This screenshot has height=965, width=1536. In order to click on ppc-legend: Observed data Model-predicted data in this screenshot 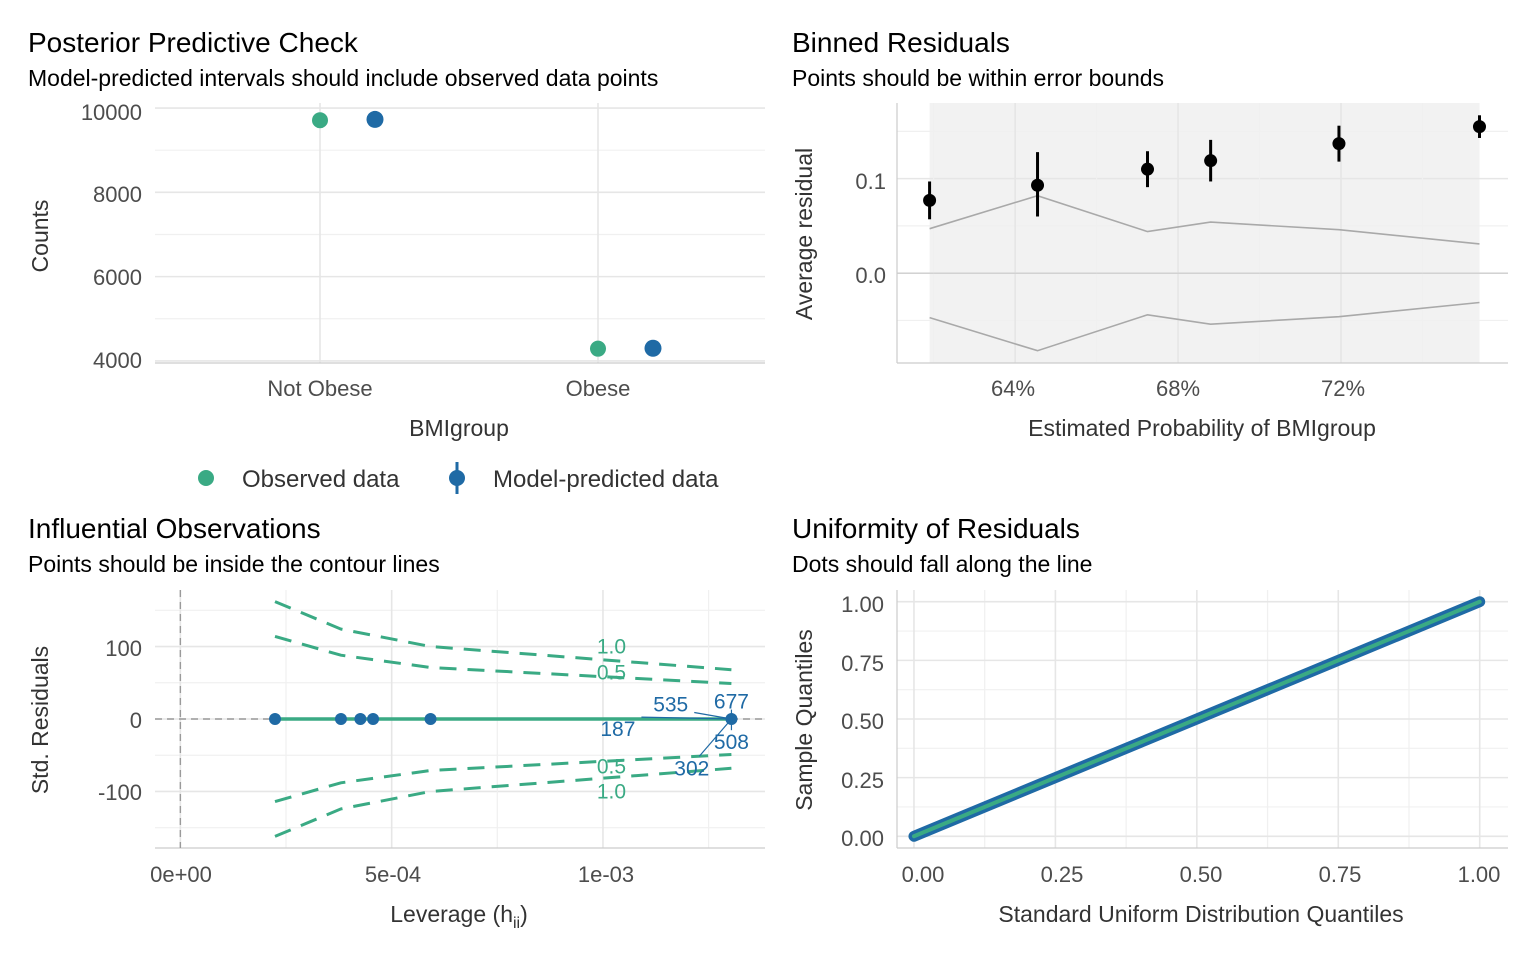, I will do `click(458, 478)`.